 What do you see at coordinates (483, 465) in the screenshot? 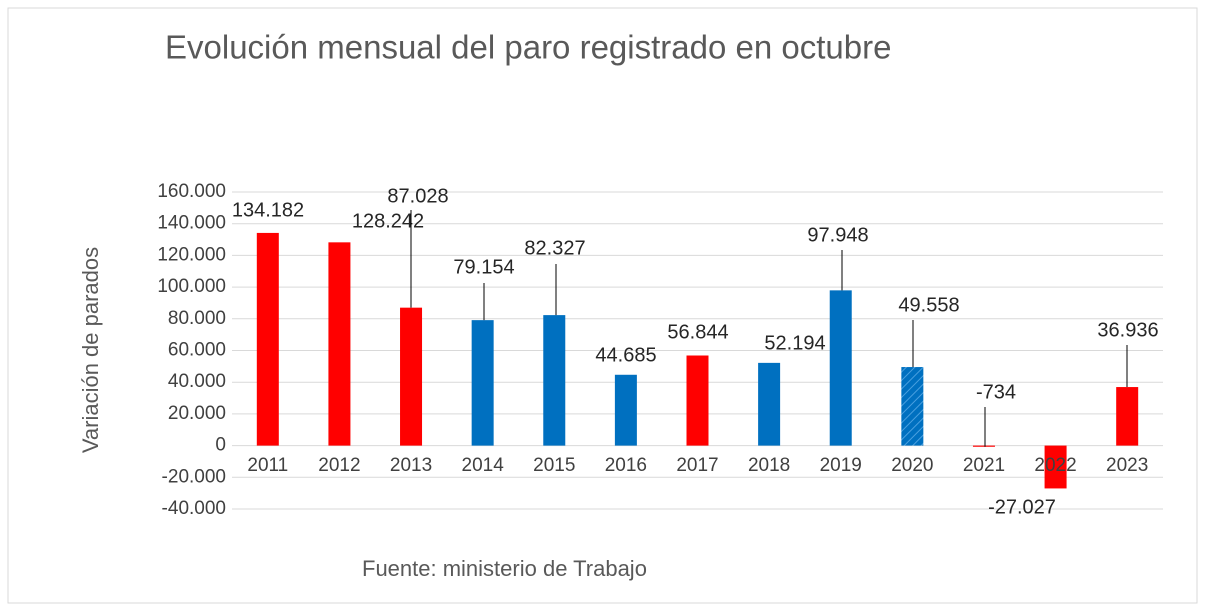
I see `x-tick-label: 2014` at bounding box center [483, 465].